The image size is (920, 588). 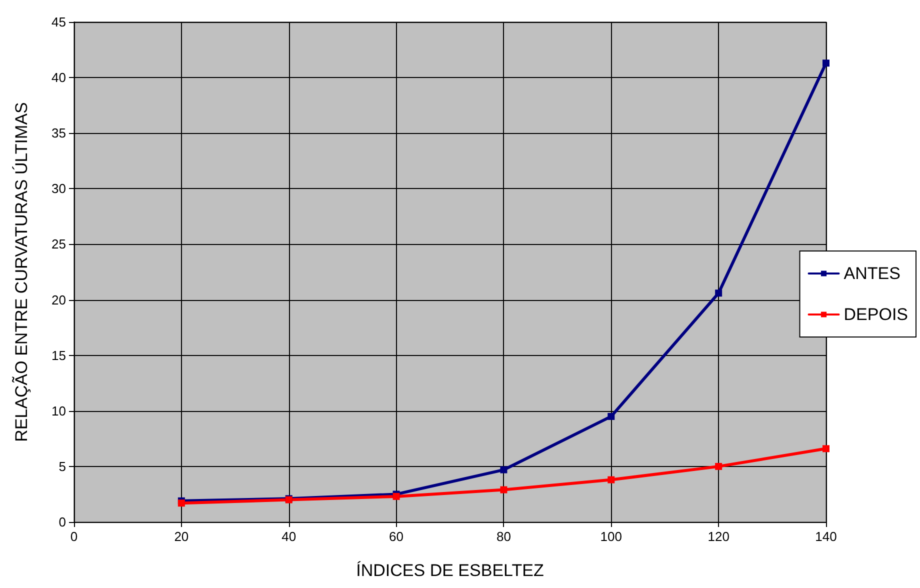 What do you see at coordinates (59, 78) in the screenshot?
I see `y-tick-label: 40` at bounding box center [59, 78].